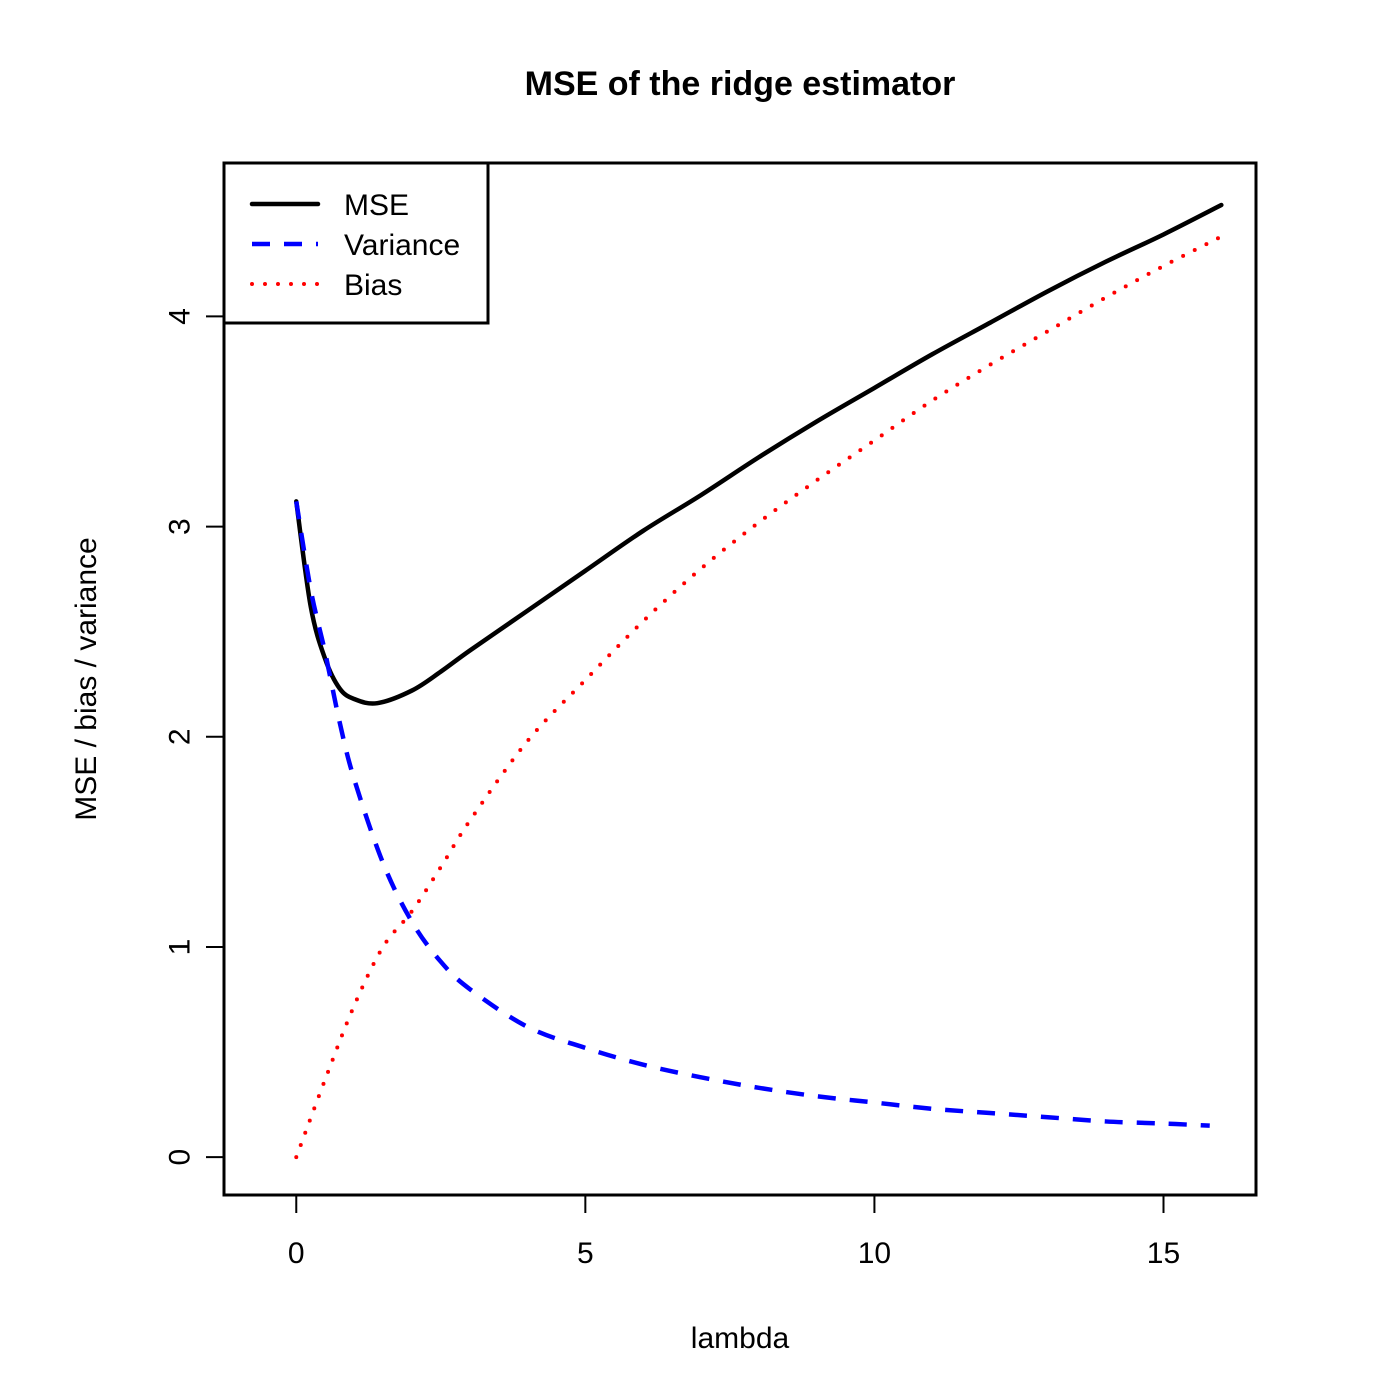 The height and width of the screenshot is (1400, 1400). I want to click on x-axis: 0 5 10 15, so click(734, 1232).